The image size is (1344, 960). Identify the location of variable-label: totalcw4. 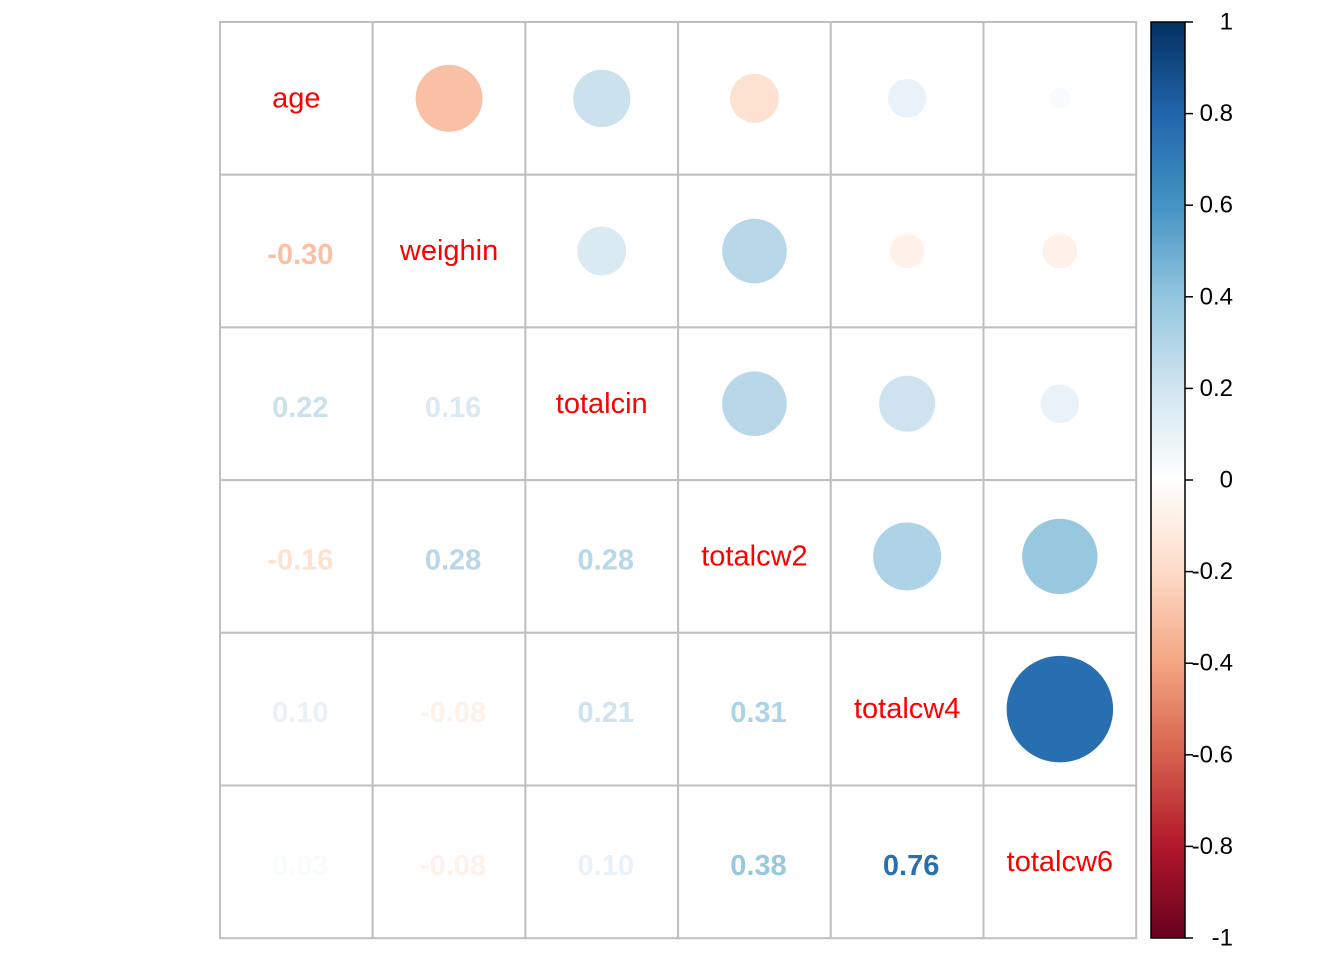
(907, 709).